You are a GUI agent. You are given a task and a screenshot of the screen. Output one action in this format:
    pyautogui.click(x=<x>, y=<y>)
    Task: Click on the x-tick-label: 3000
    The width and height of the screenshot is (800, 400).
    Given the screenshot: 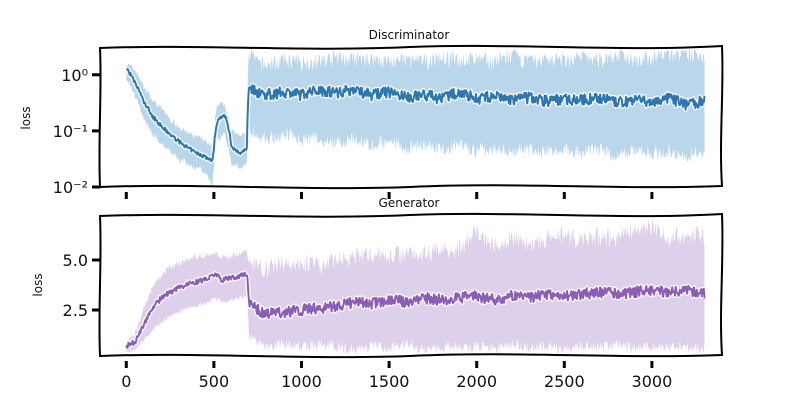 What is the action you would take?
    pyautogui.click(x=652, y=381)
    